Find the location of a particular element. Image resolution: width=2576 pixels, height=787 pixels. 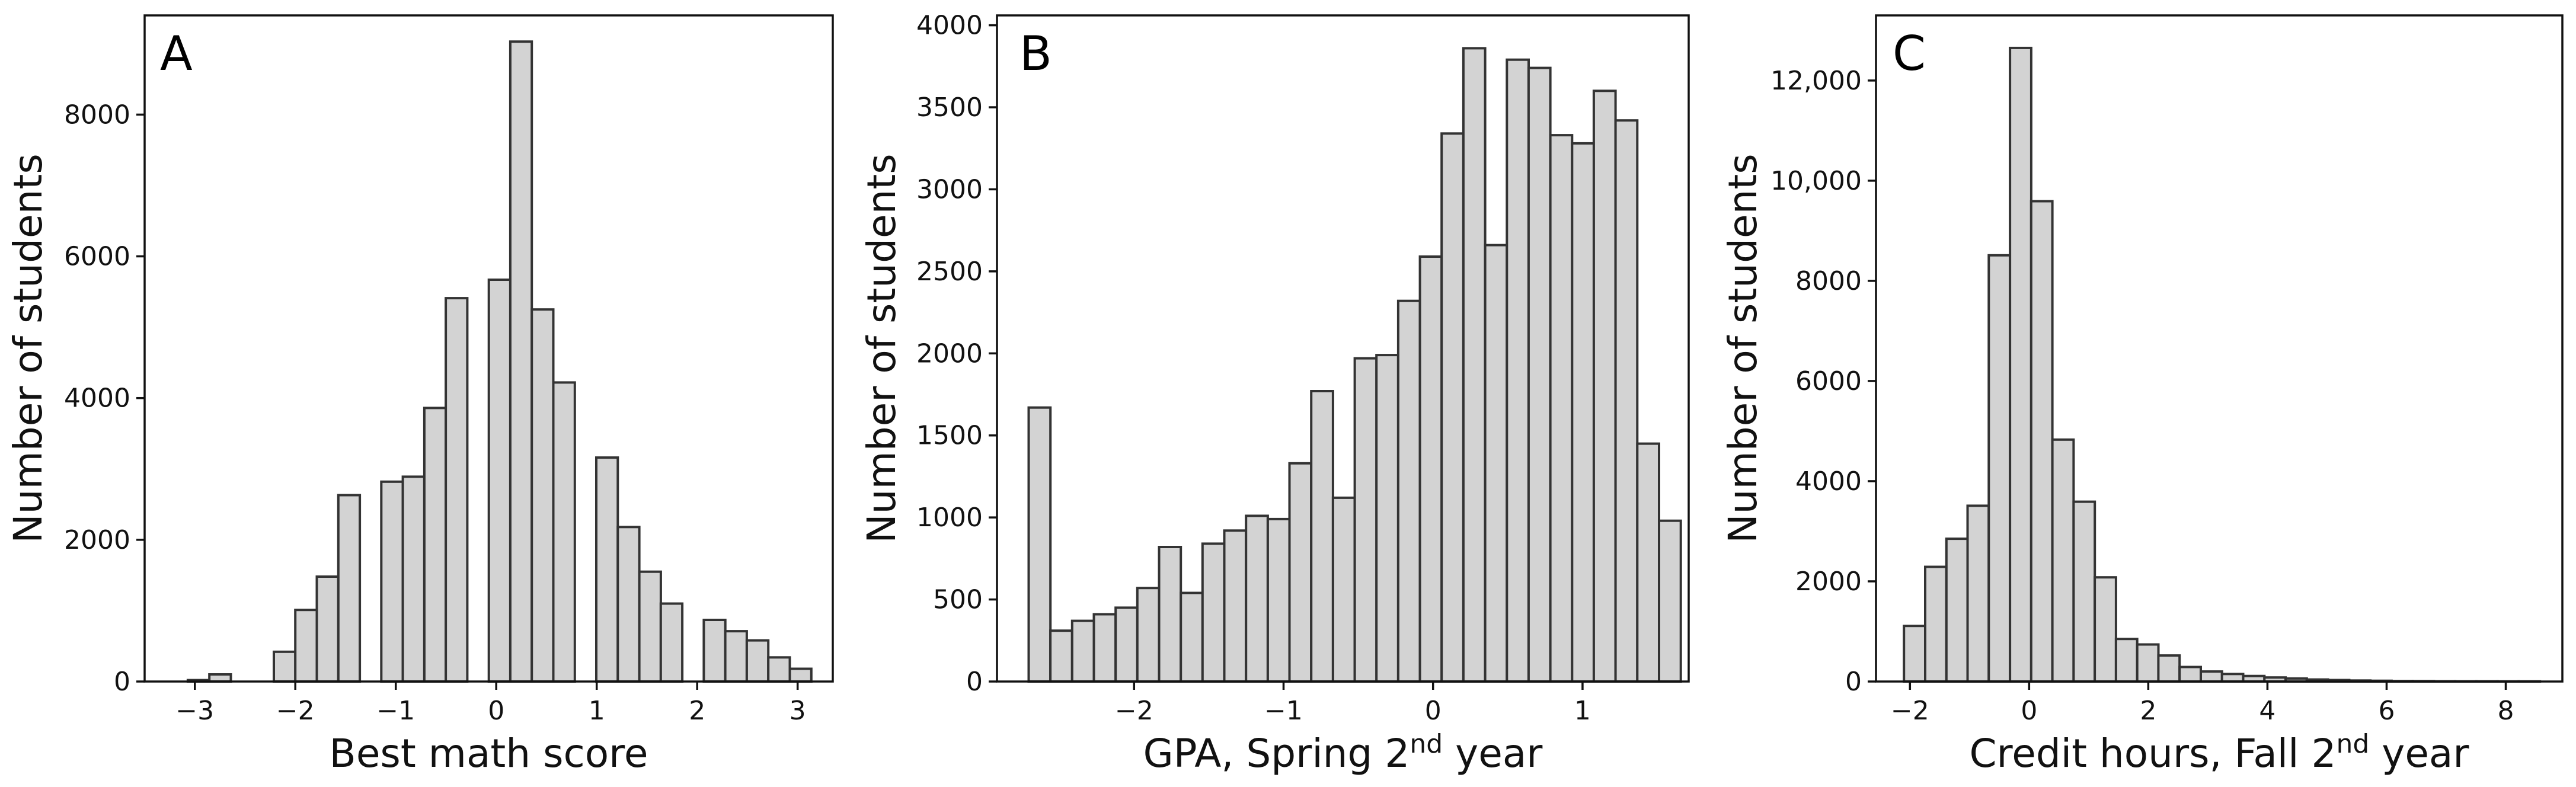

y-tick-label: 12,000 is located at coordinates (1816, 81).